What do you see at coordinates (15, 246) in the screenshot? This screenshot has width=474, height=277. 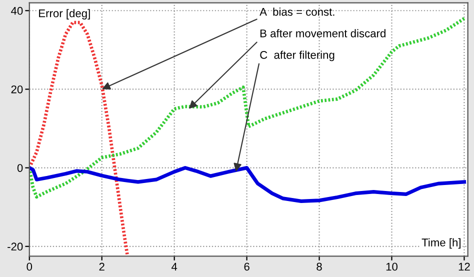 I see `y-tick-label: -20` at bounding box center [15, 246].